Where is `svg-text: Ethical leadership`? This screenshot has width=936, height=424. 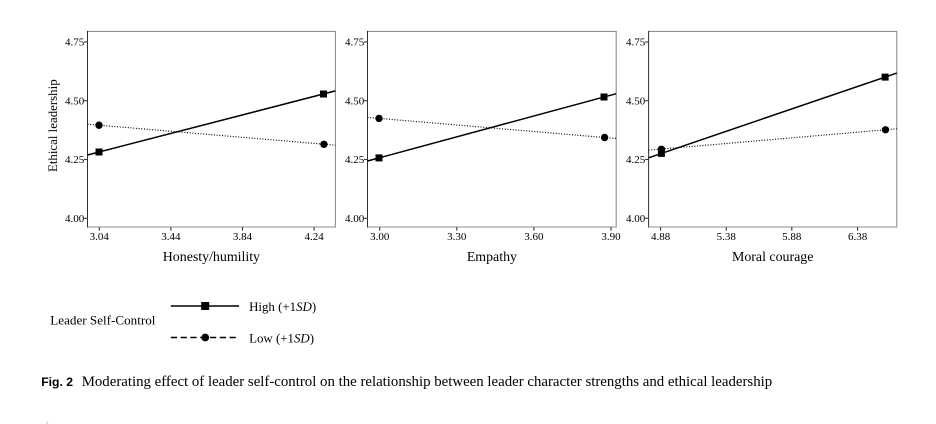
svg-text: Ethical leadership is located at coordinates (53, 125).